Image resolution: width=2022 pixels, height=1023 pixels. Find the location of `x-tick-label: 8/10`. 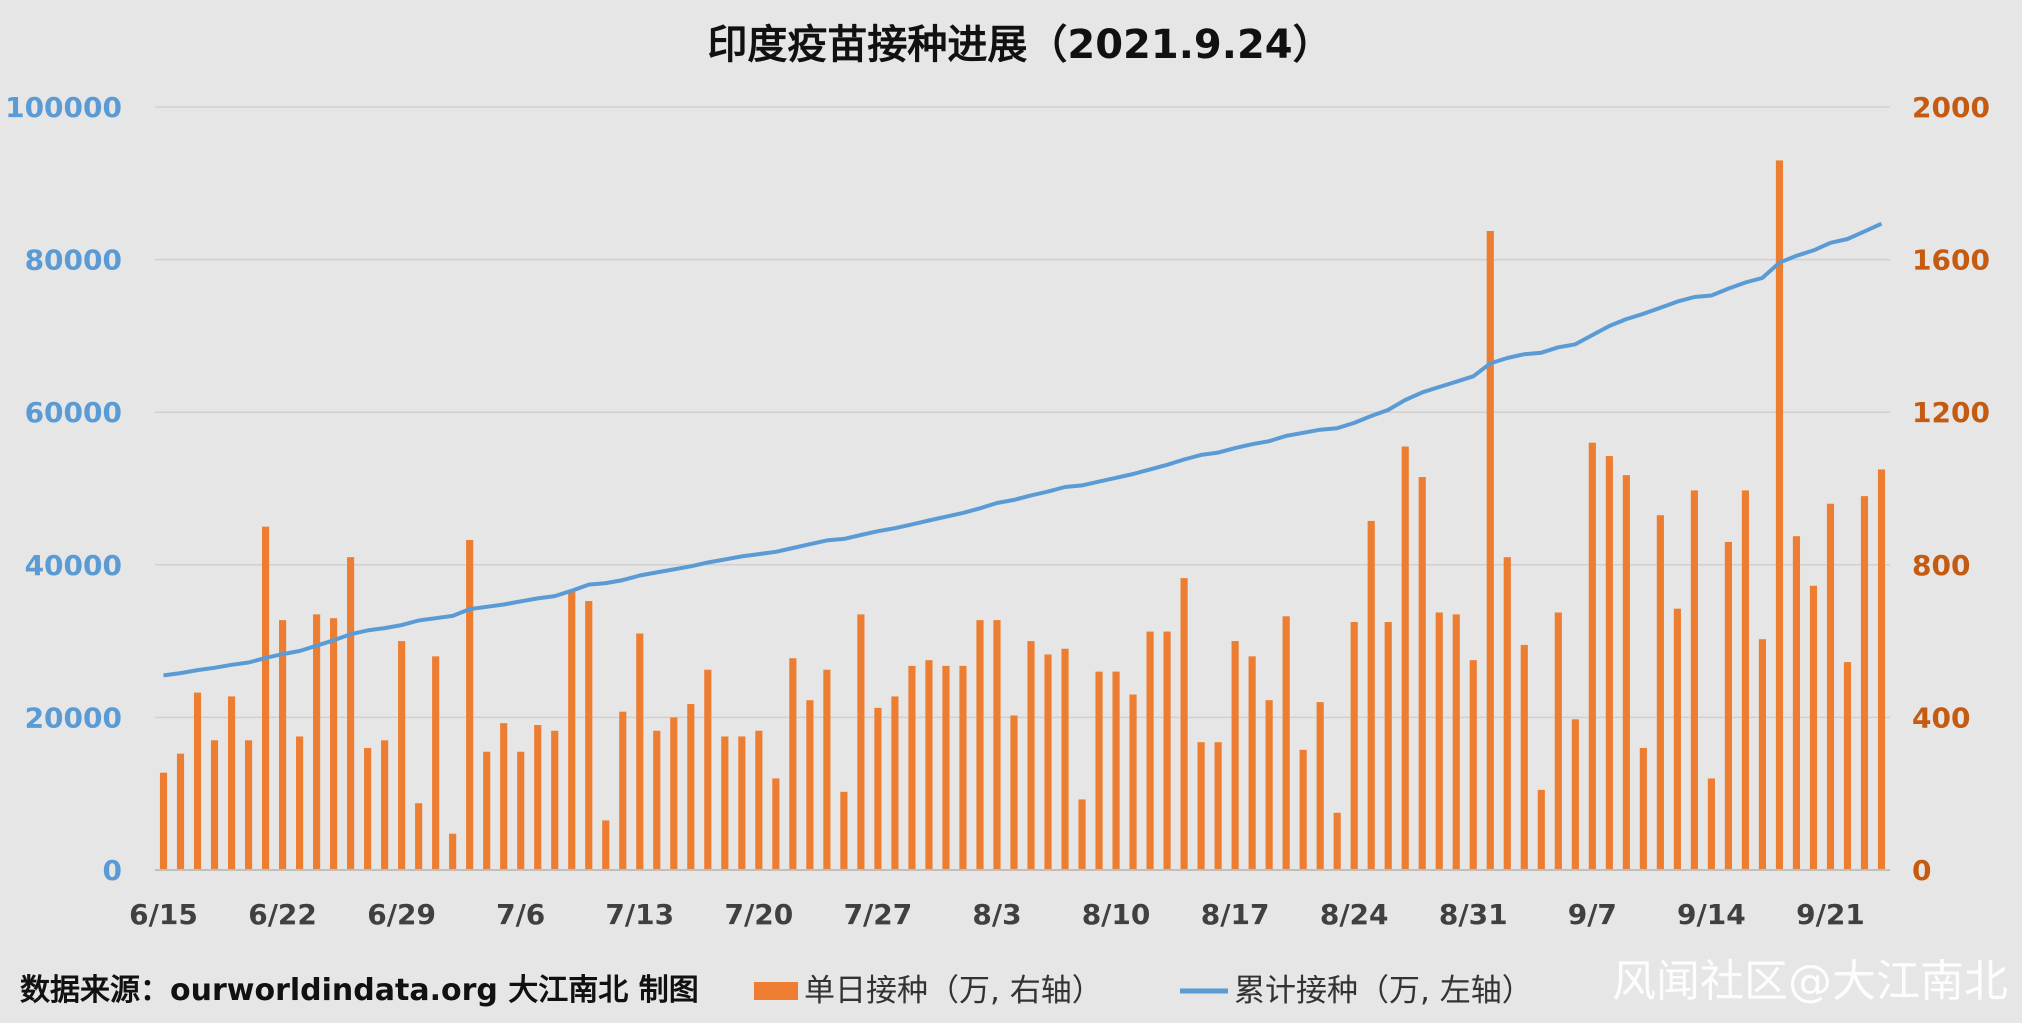

x-tick-label: 8/10 is located at coordinates (1116, 914).